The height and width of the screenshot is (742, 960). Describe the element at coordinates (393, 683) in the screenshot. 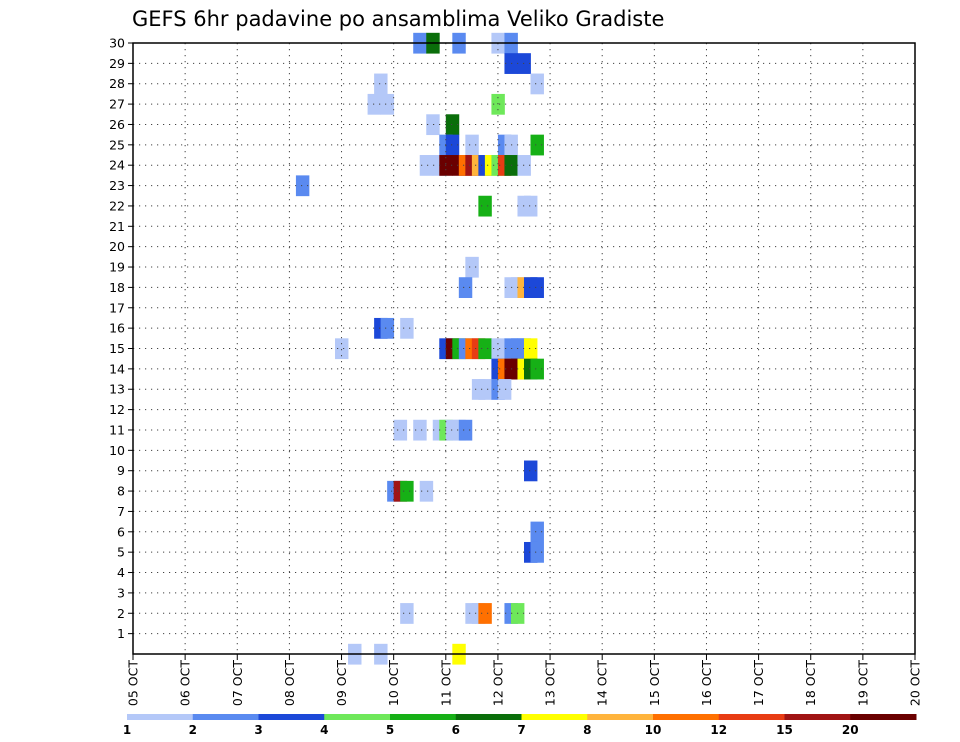

I see `x-tick-label: 10 OCT` at that location.